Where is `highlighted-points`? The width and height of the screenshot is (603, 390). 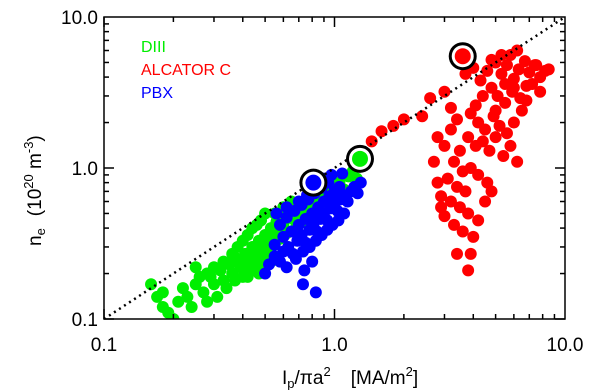
highlighted-points is located at coordinates (388, 119).